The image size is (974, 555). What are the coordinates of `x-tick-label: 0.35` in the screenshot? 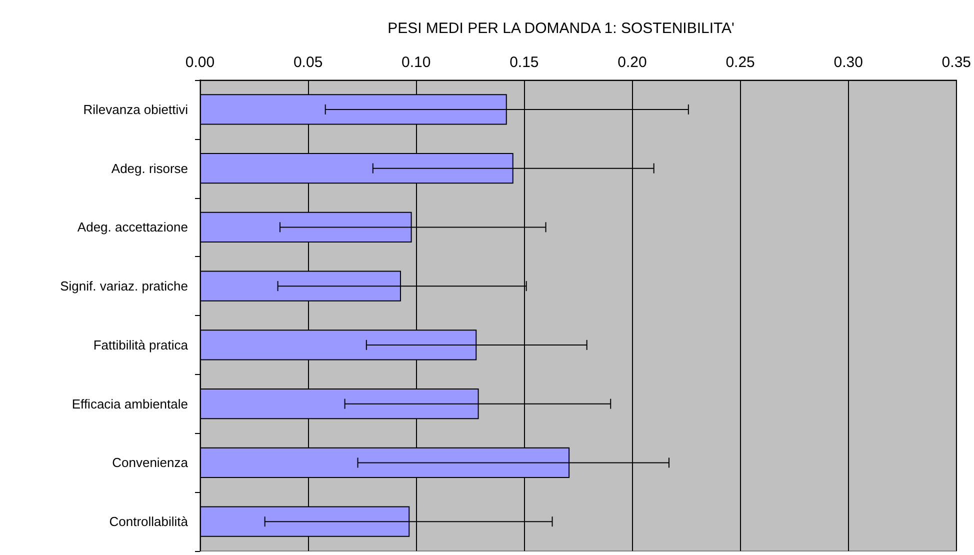 It's located at (957, 62).